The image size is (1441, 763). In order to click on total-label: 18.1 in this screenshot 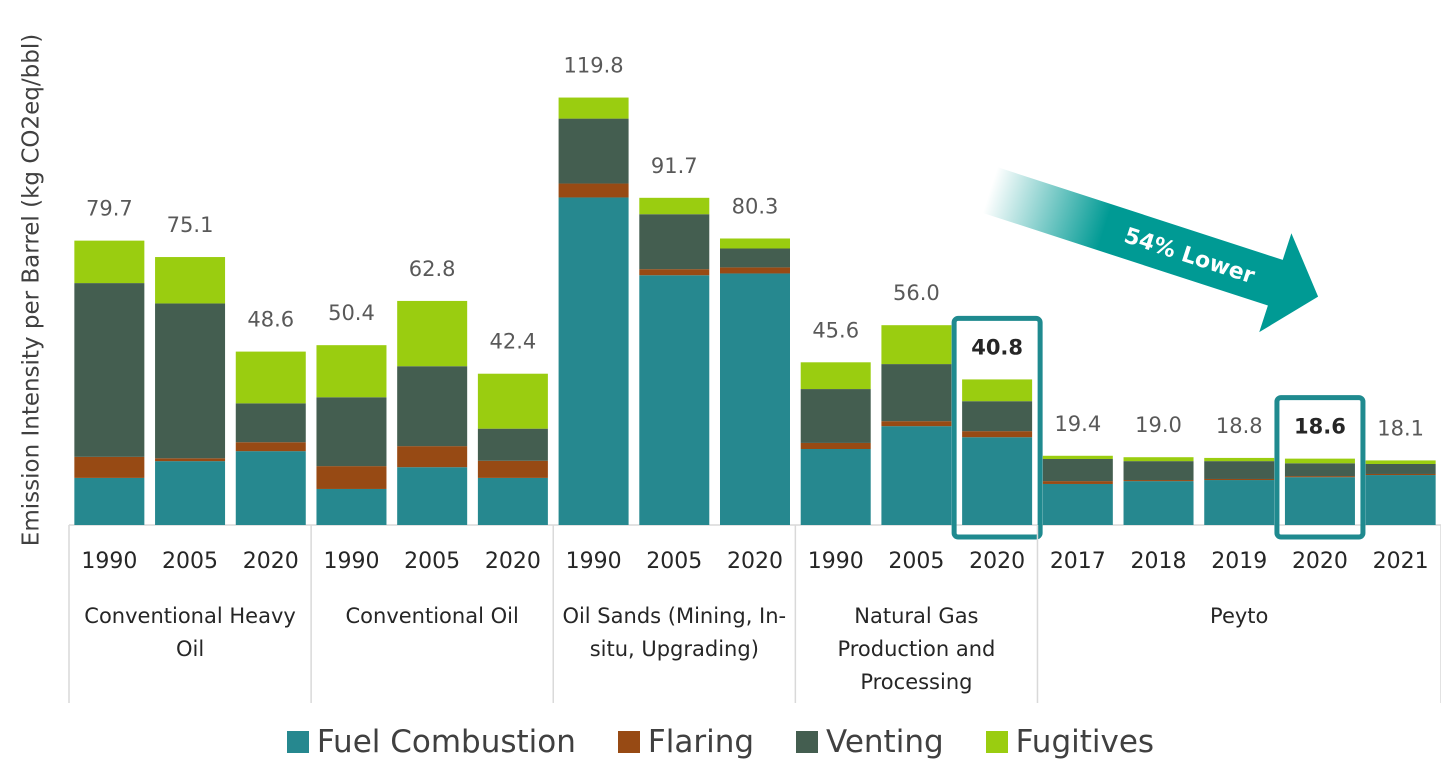, I will do `click(1400, 428)`.